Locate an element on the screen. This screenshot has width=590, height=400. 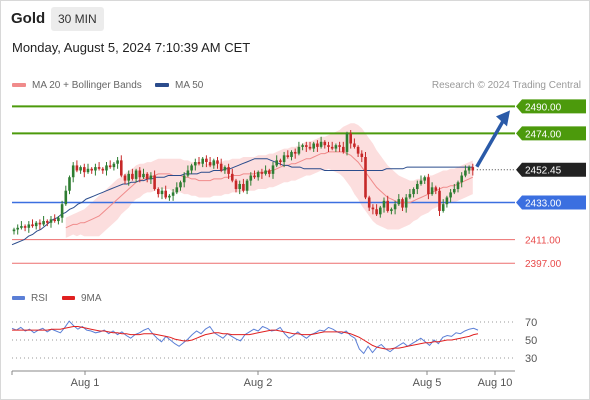
legend-ma50: MA 50 is located at coordinates (179, 85).